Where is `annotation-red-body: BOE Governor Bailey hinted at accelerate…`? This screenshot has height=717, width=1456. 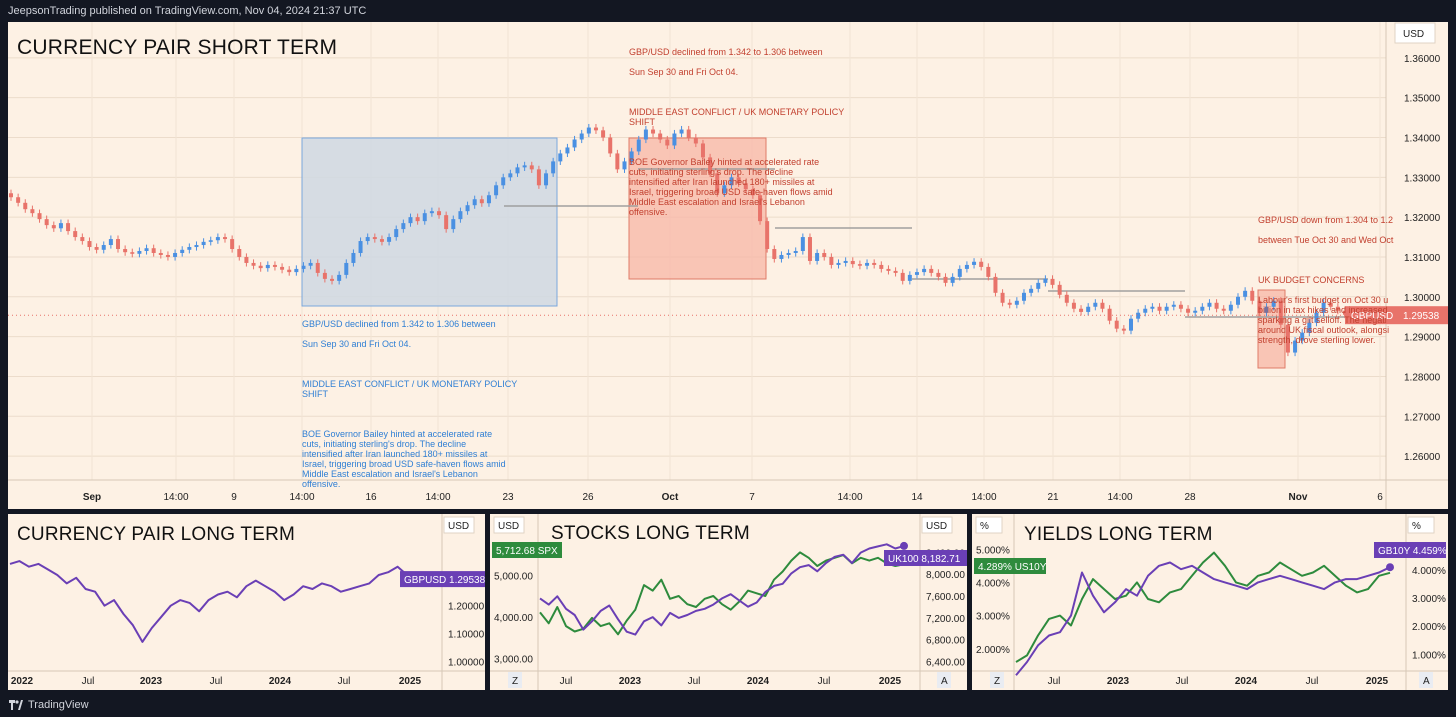 annotation-red-body: BOE Governor Bailey hinted at accelerate… is located at coordinates (731, 187).